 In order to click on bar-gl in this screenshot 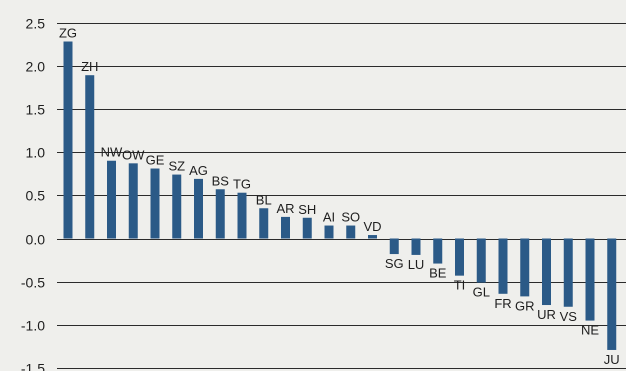, I will do `click(481, 260)`.